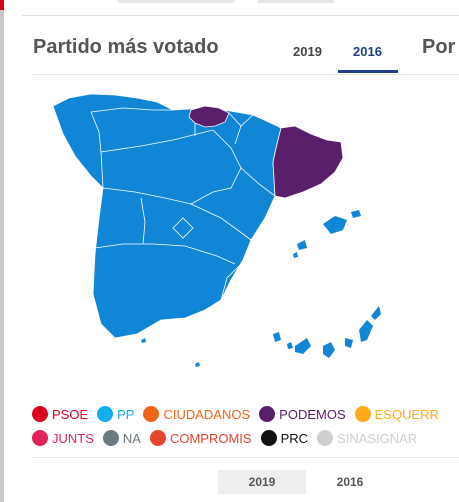 This screenshot has height=502, width=459. I want to click on left-border, so click(2, 251).